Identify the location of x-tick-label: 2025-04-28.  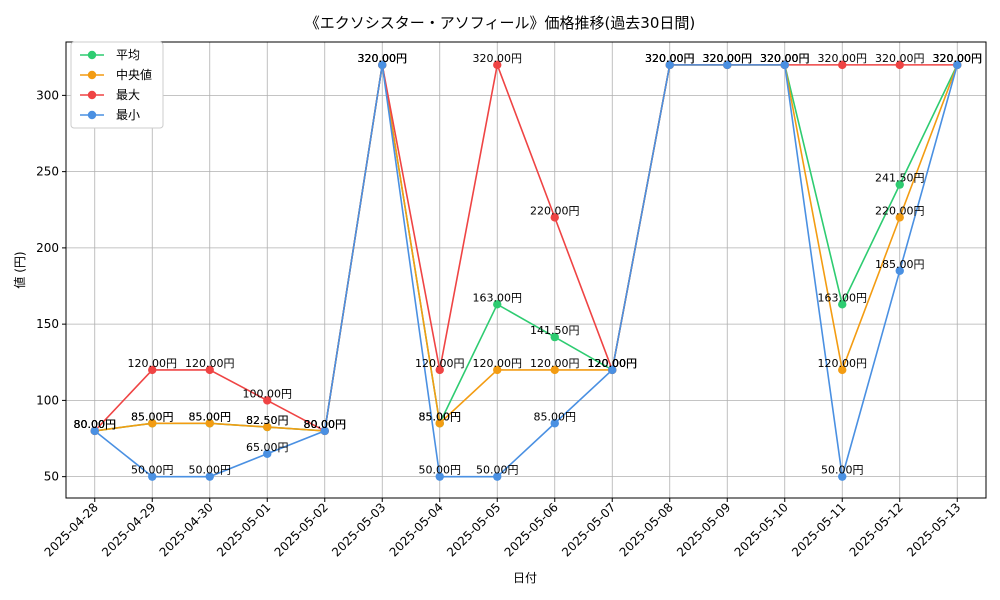
(71, 529).